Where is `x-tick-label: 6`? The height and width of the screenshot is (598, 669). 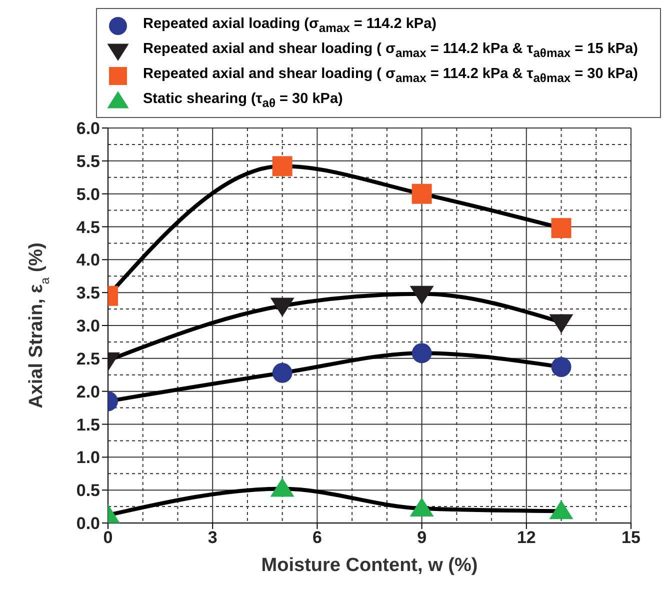 x-tick-label: 6 is located at coordinates (317, 538).